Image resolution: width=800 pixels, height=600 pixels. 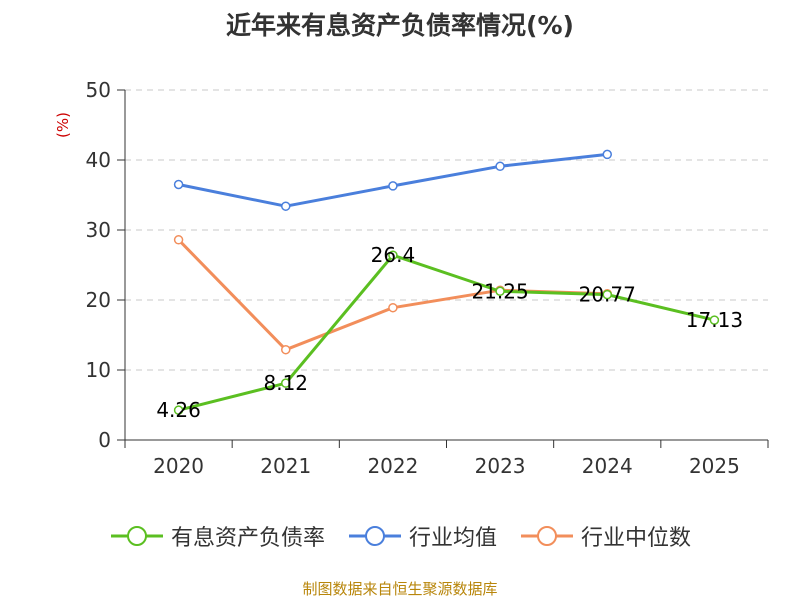 I want to click on legend-item: 行业中位数, so click(x=605, y=536).